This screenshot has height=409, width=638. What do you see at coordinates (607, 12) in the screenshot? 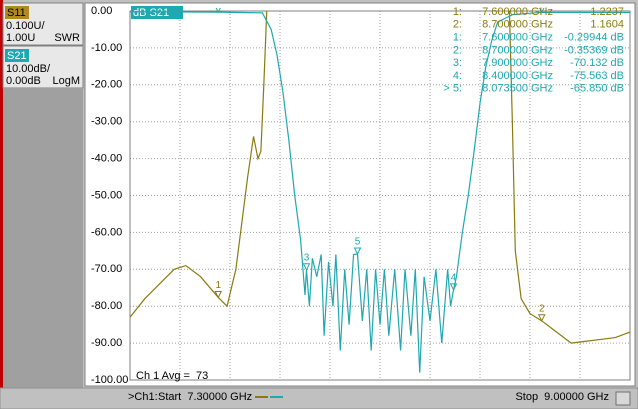
I see `readout-value: 1.2237` at bounding box center [607, 12].